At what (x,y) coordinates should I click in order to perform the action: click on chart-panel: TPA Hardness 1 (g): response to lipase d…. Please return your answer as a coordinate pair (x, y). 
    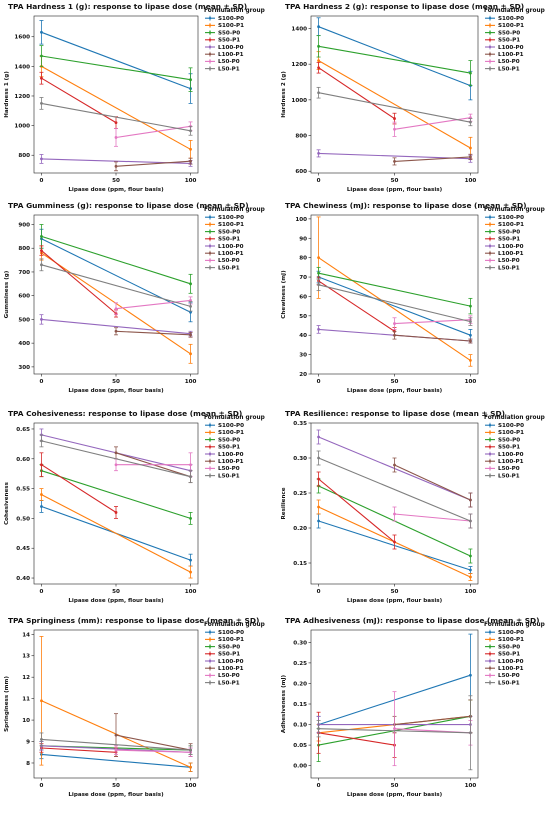
    Looking at the image, I should click on (134, 97).